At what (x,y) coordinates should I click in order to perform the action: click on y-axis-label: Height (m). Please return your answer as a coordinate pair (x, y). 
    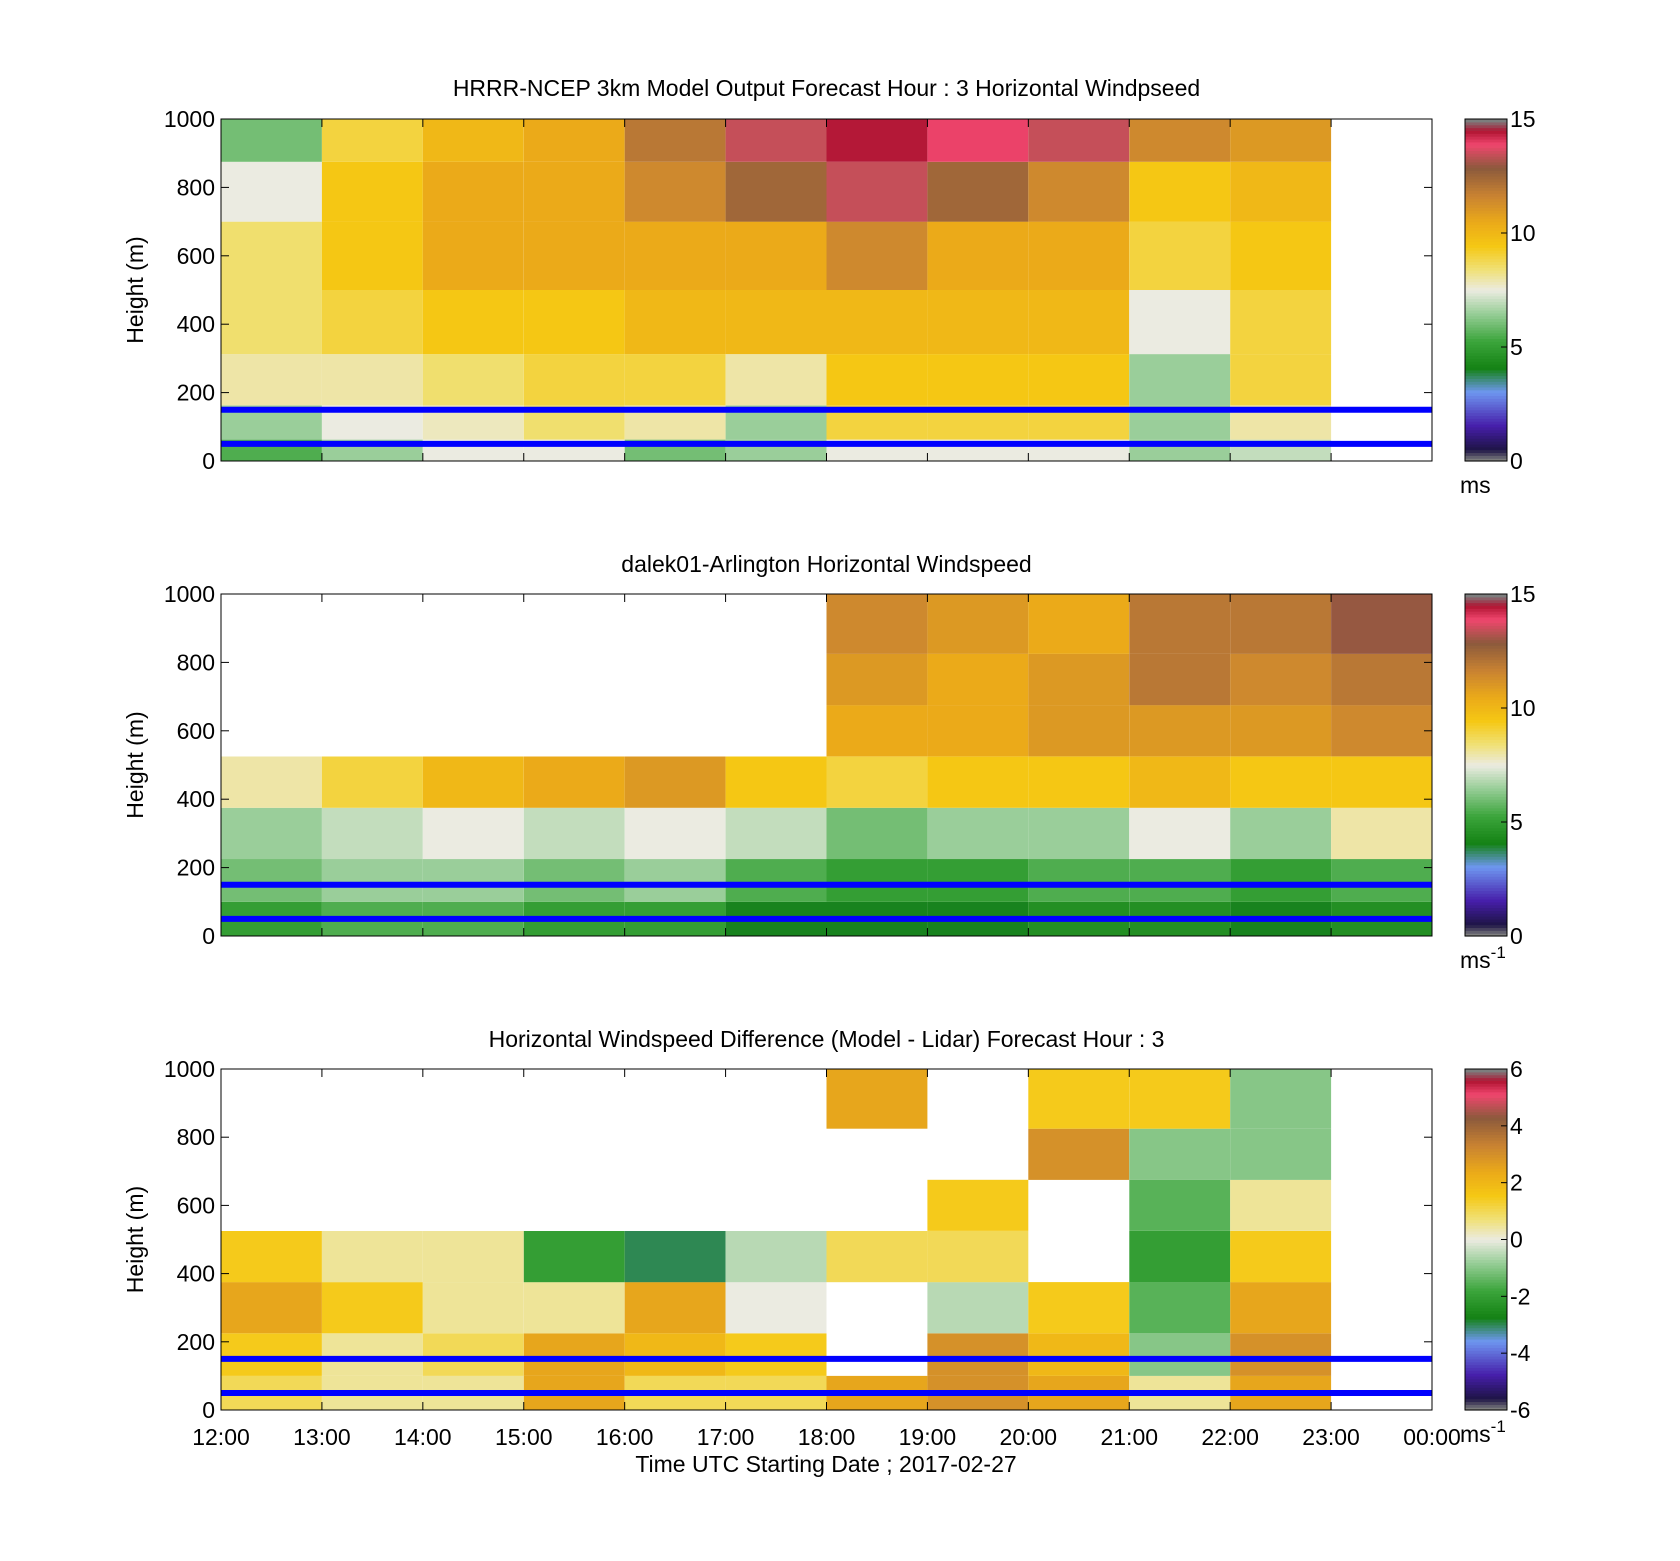
    Looking at the image, I should click on (135, 764).